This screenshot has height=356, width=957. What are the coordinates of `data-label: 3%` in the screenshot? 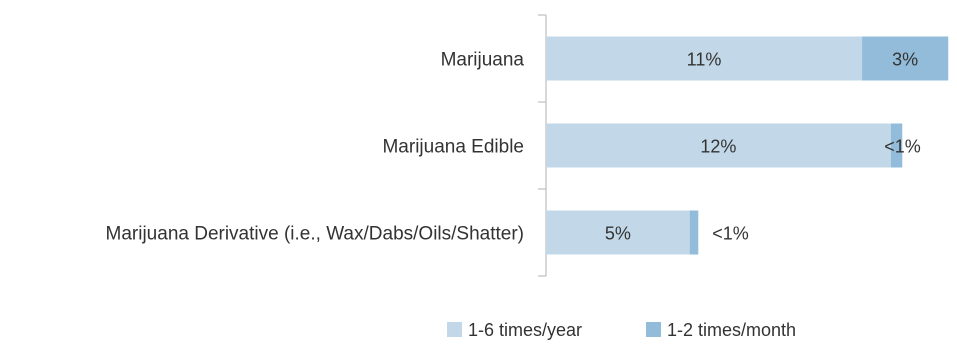 It's located at (905, 60).